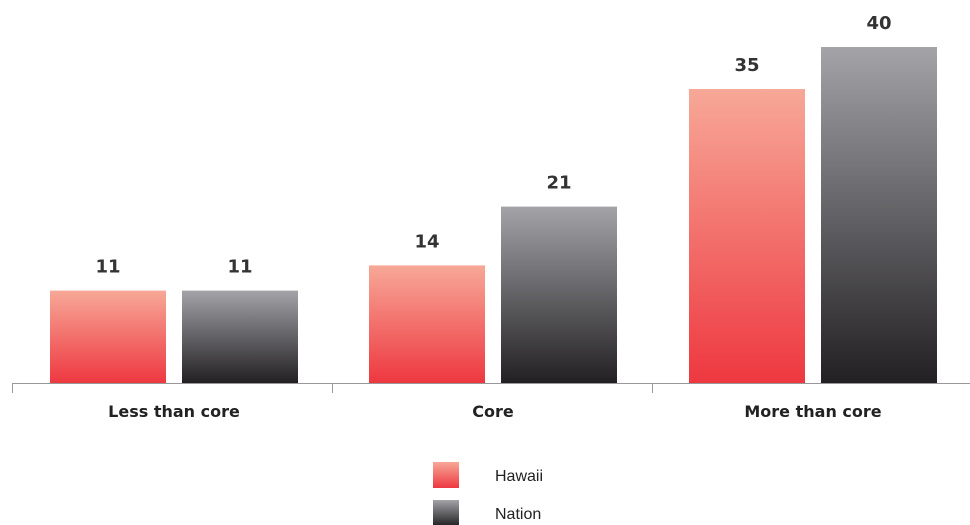  I want to click on legend-label-nation: Nation, so click(518, 514).